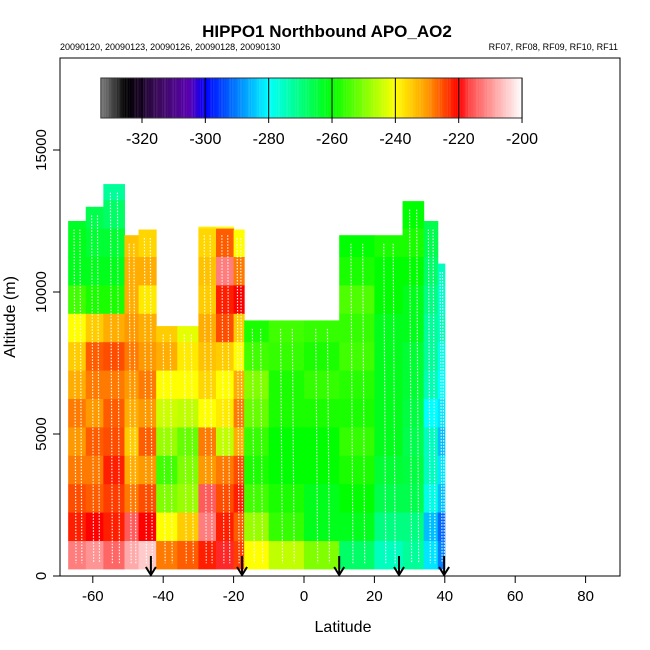 This screenshot has height=650, width=650. Describe the element at coordinates (41, 433) in the screenshot. I see `y-tick-label: 5000` at that location.